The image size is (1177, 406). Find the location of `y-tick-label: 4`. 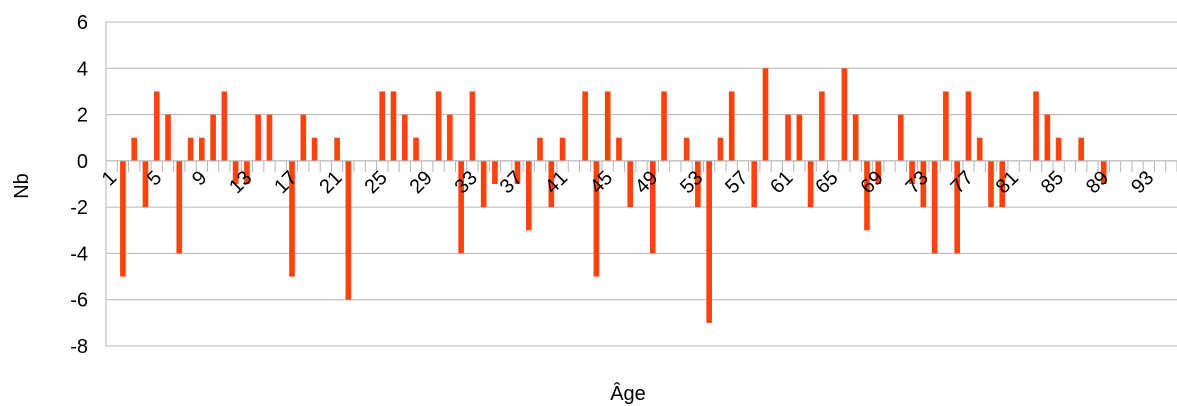

y-tick-label: 4 is located at coordinates (82, 69).